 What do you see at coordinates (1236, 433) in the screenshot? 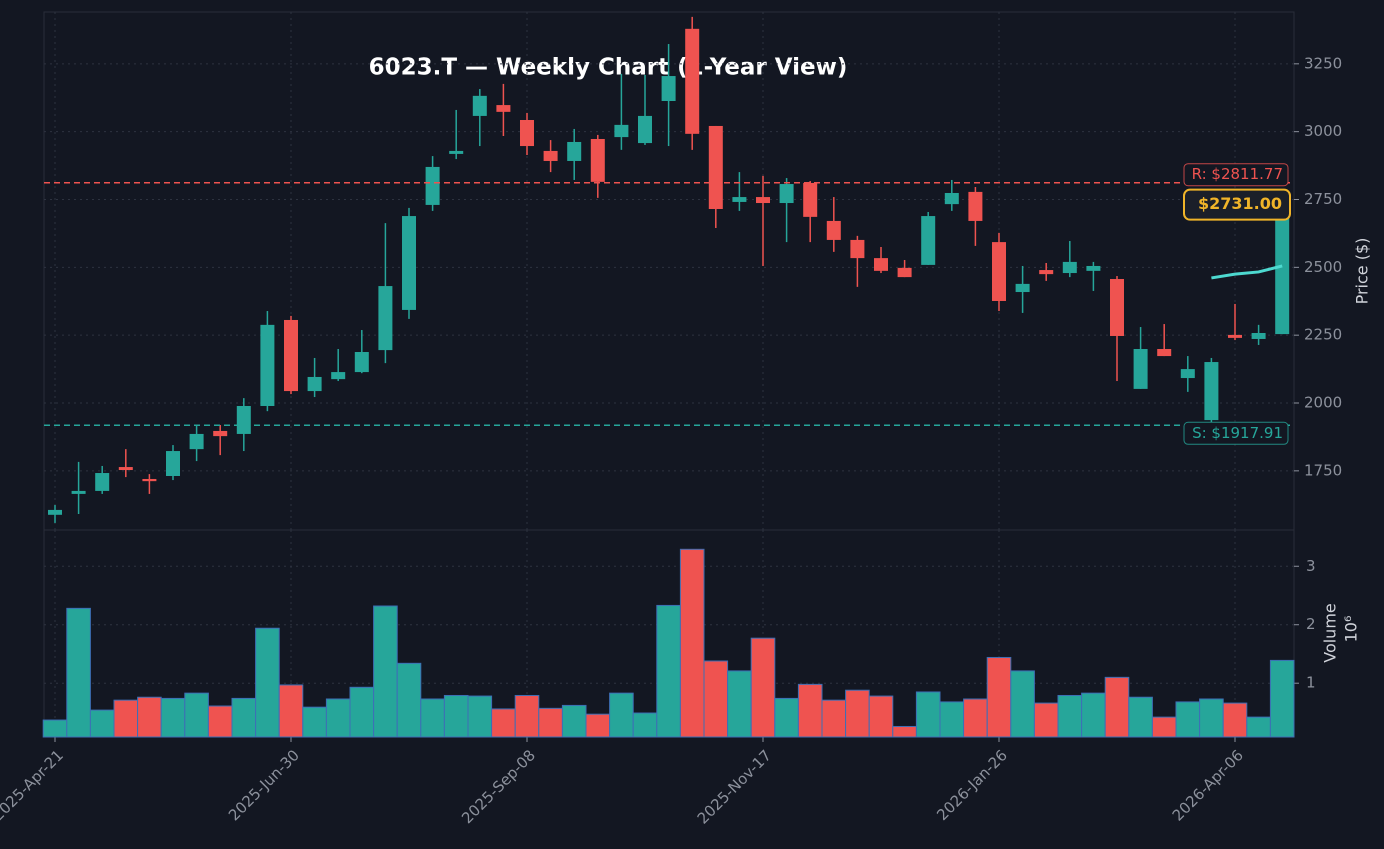
I see `support-label-box` at bounding box center [1236, 433].